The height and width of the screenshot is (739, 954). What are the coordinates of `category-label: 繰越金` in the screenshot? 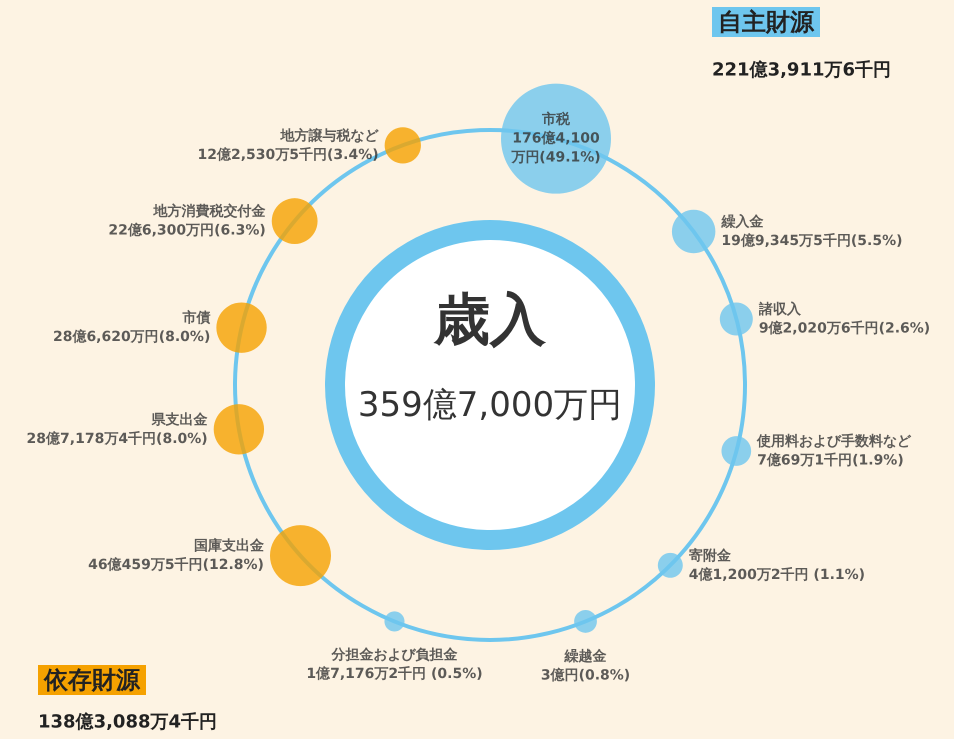 It's located at (586, 656).